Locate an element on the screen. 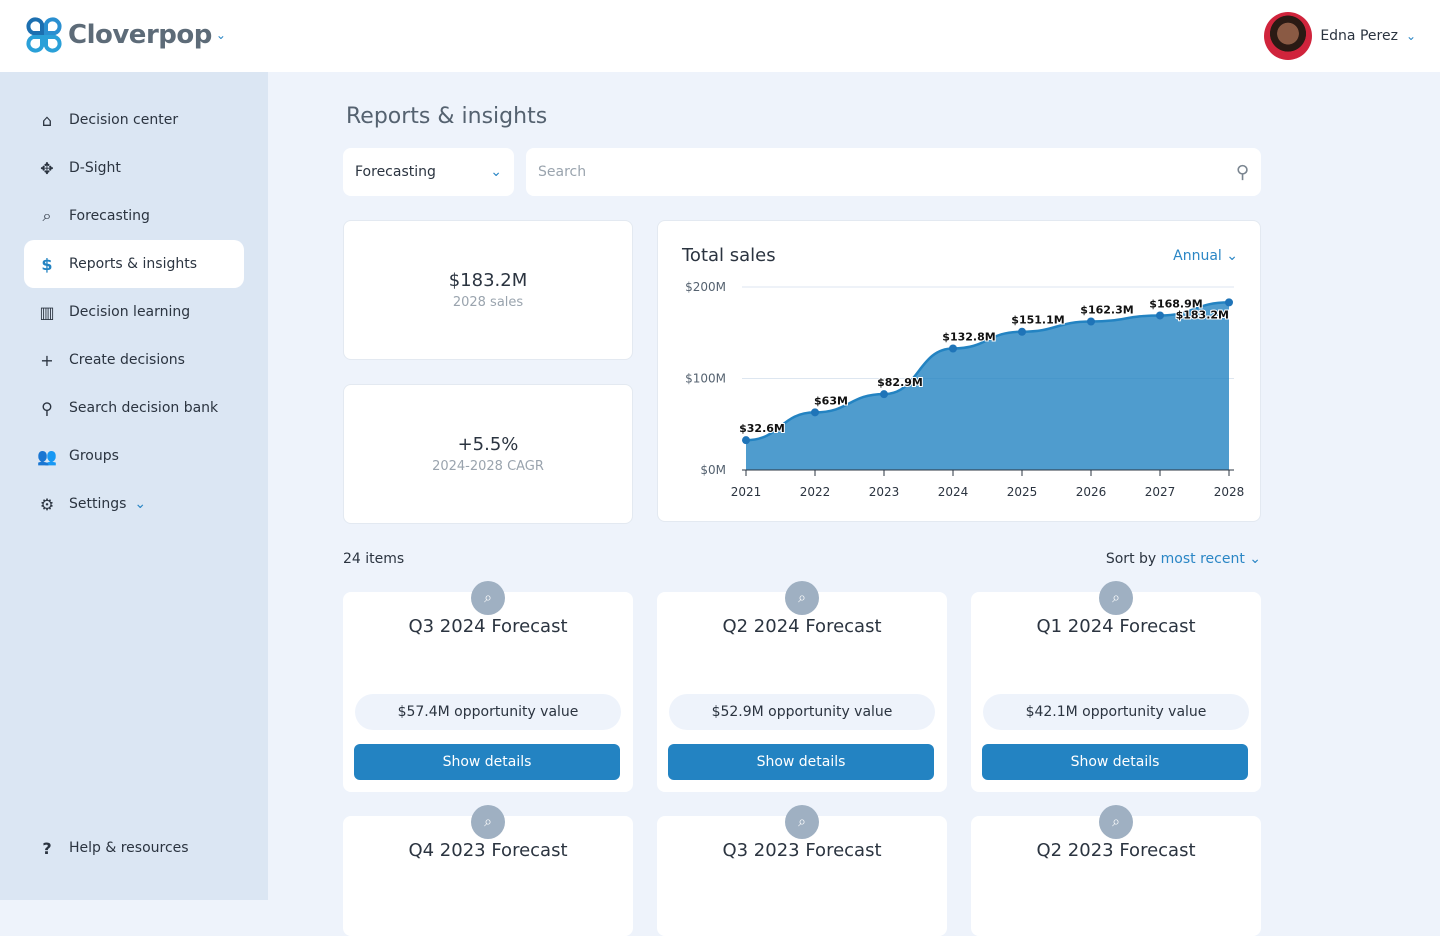  kpi-label: 2028 sales is located at coordinates (488, 302).